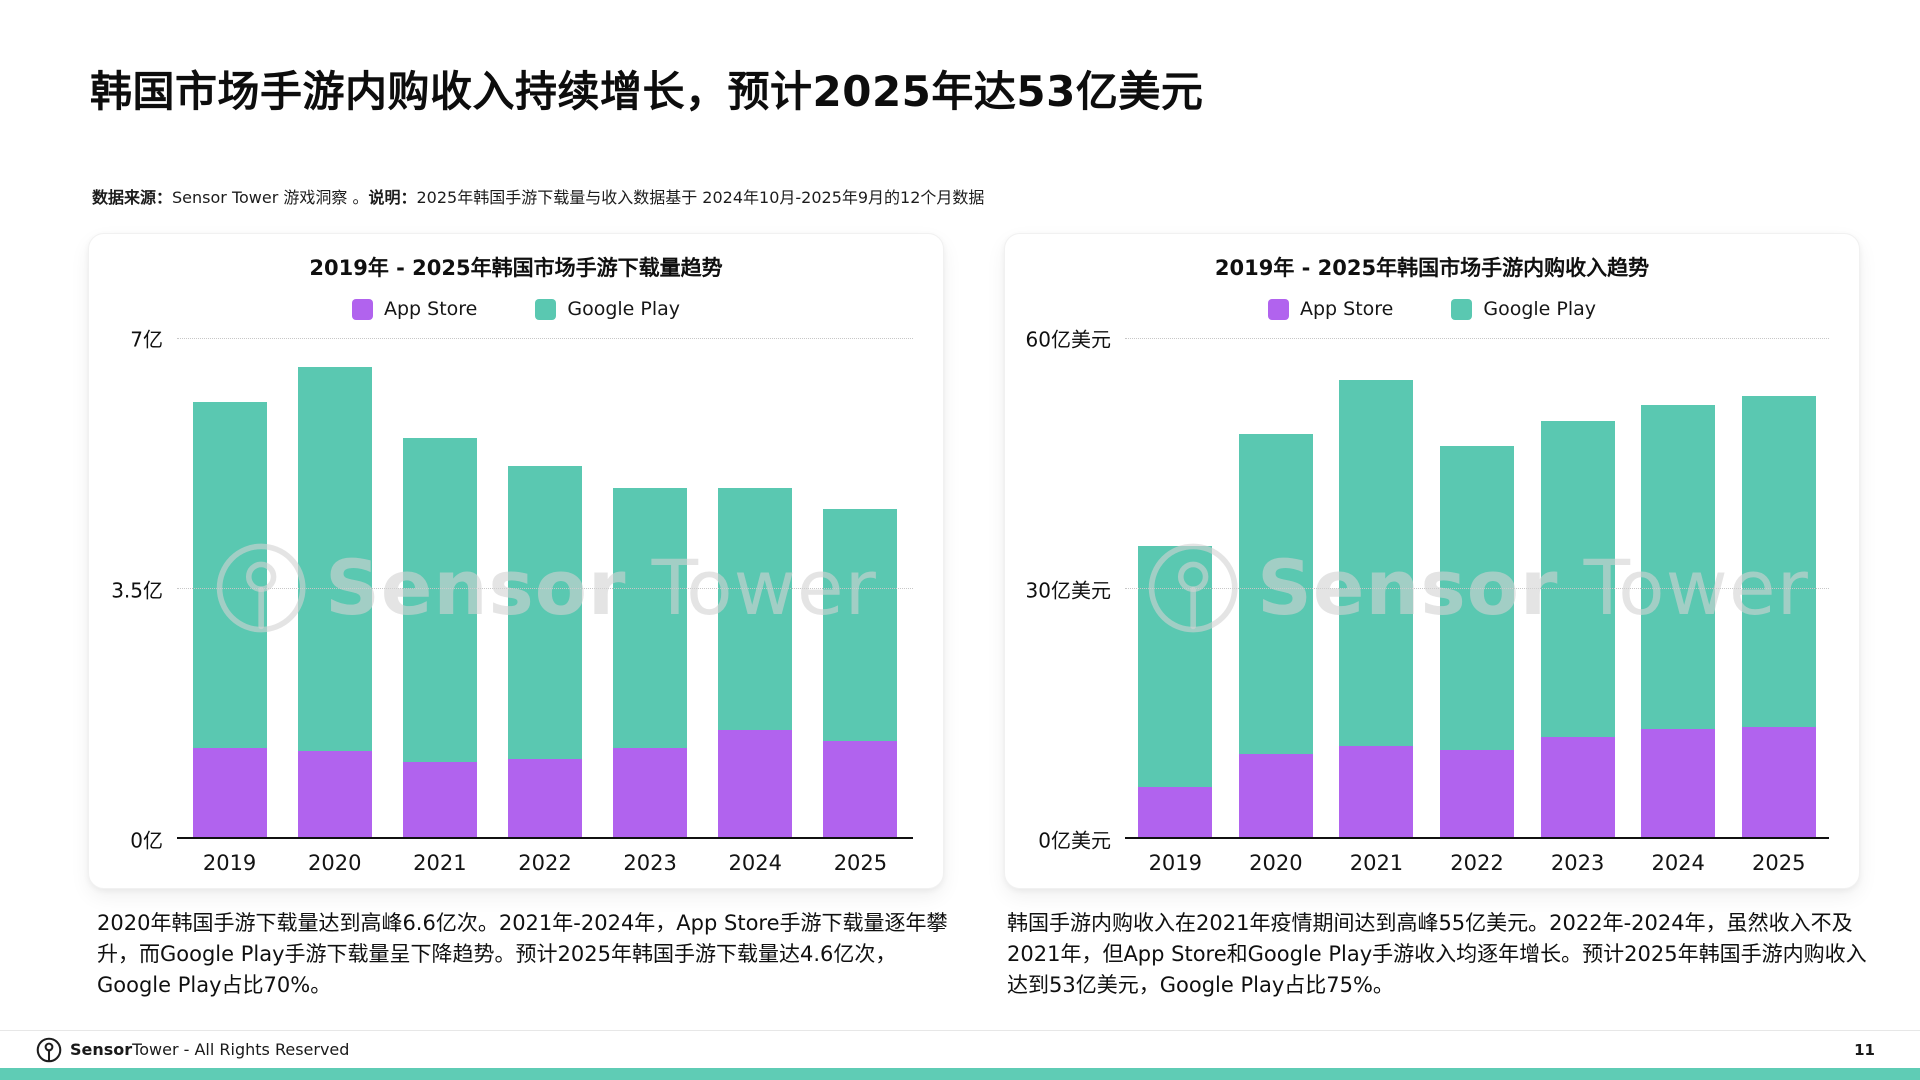 This screenshot has height=1080, width=1920. I want to click on sensor-tower-logo-icon, so click(49, 1050).